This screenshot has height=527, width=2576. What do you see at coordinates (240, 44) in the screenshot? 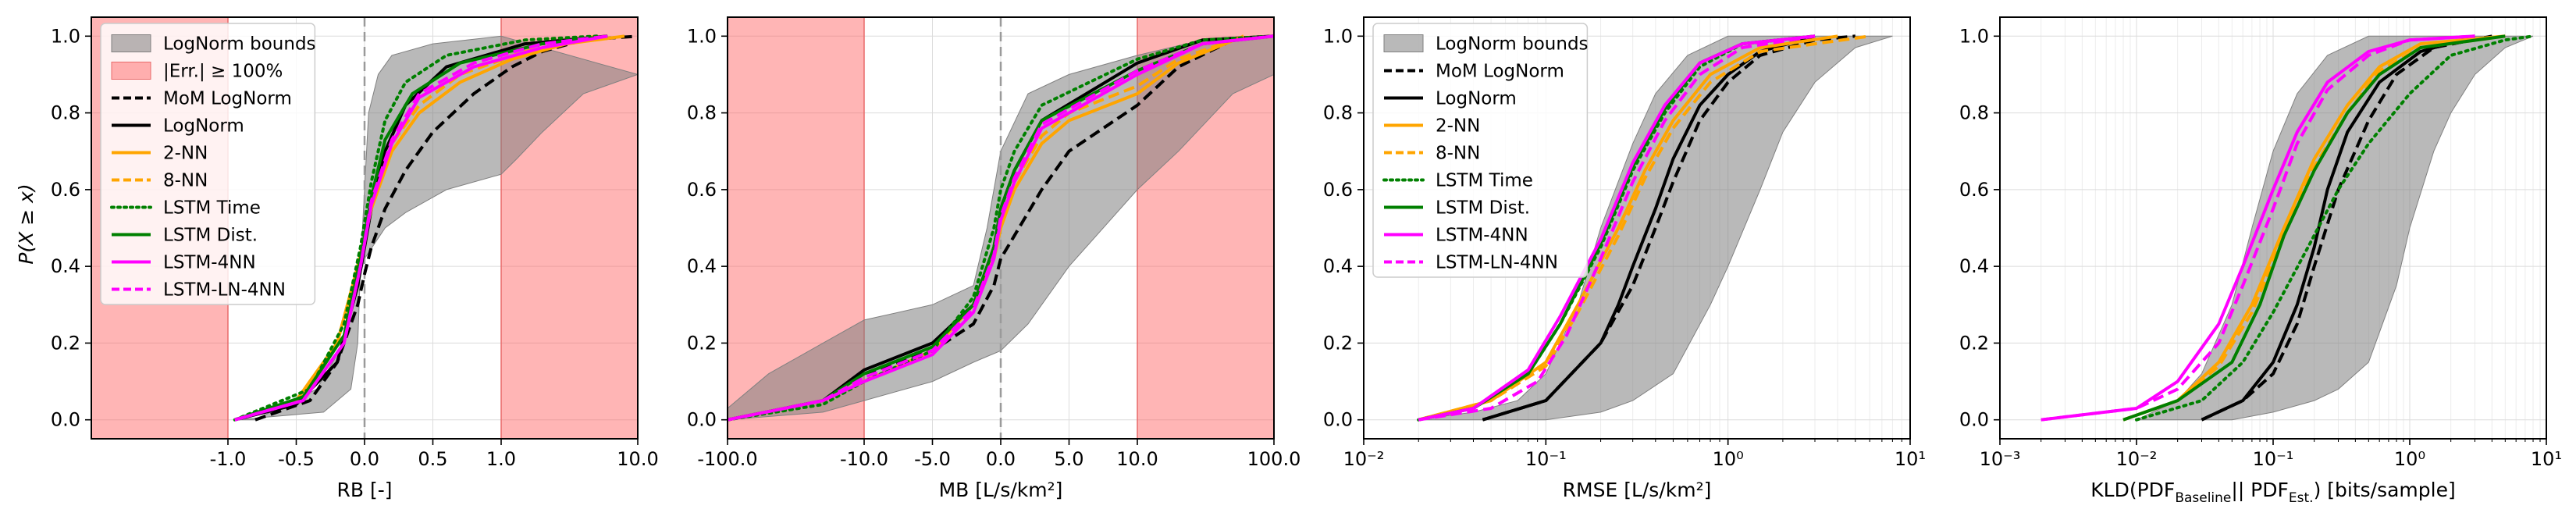
I see `legend-label: LogNorm bounds` at bounding box center [240, 44].